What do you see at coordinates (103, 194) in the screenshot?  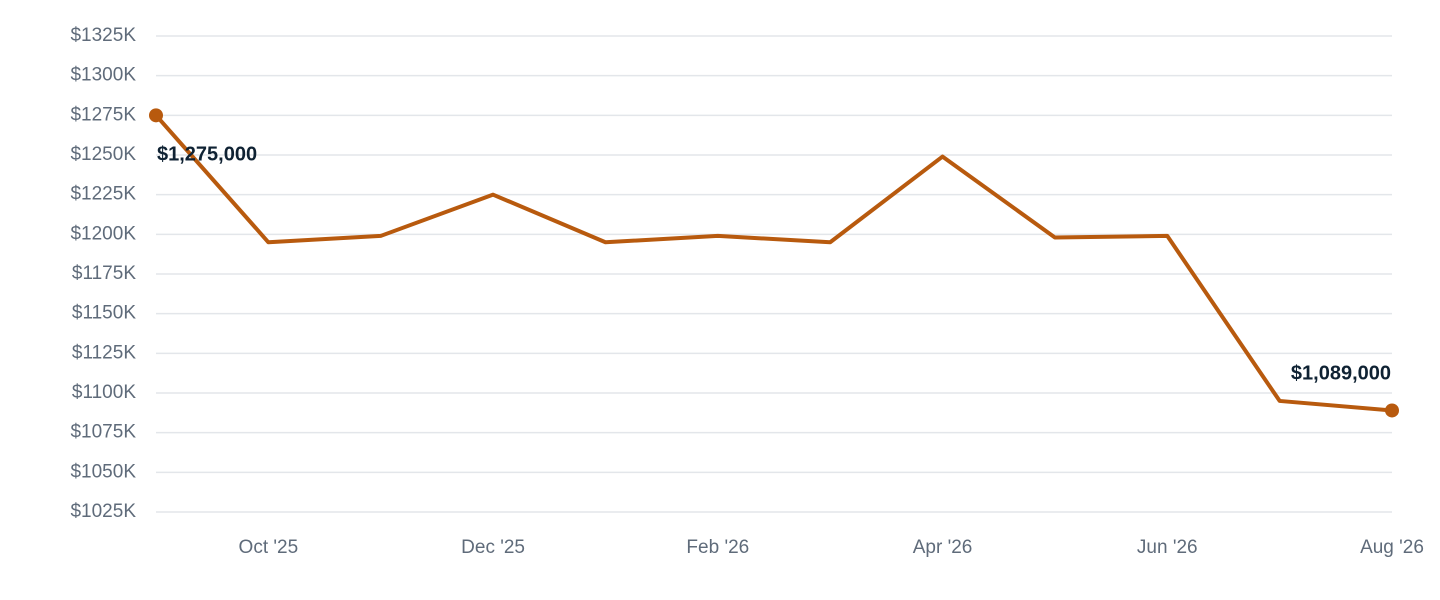 I see `y-tick-label: $1225K` at bounding box center [103, 194].